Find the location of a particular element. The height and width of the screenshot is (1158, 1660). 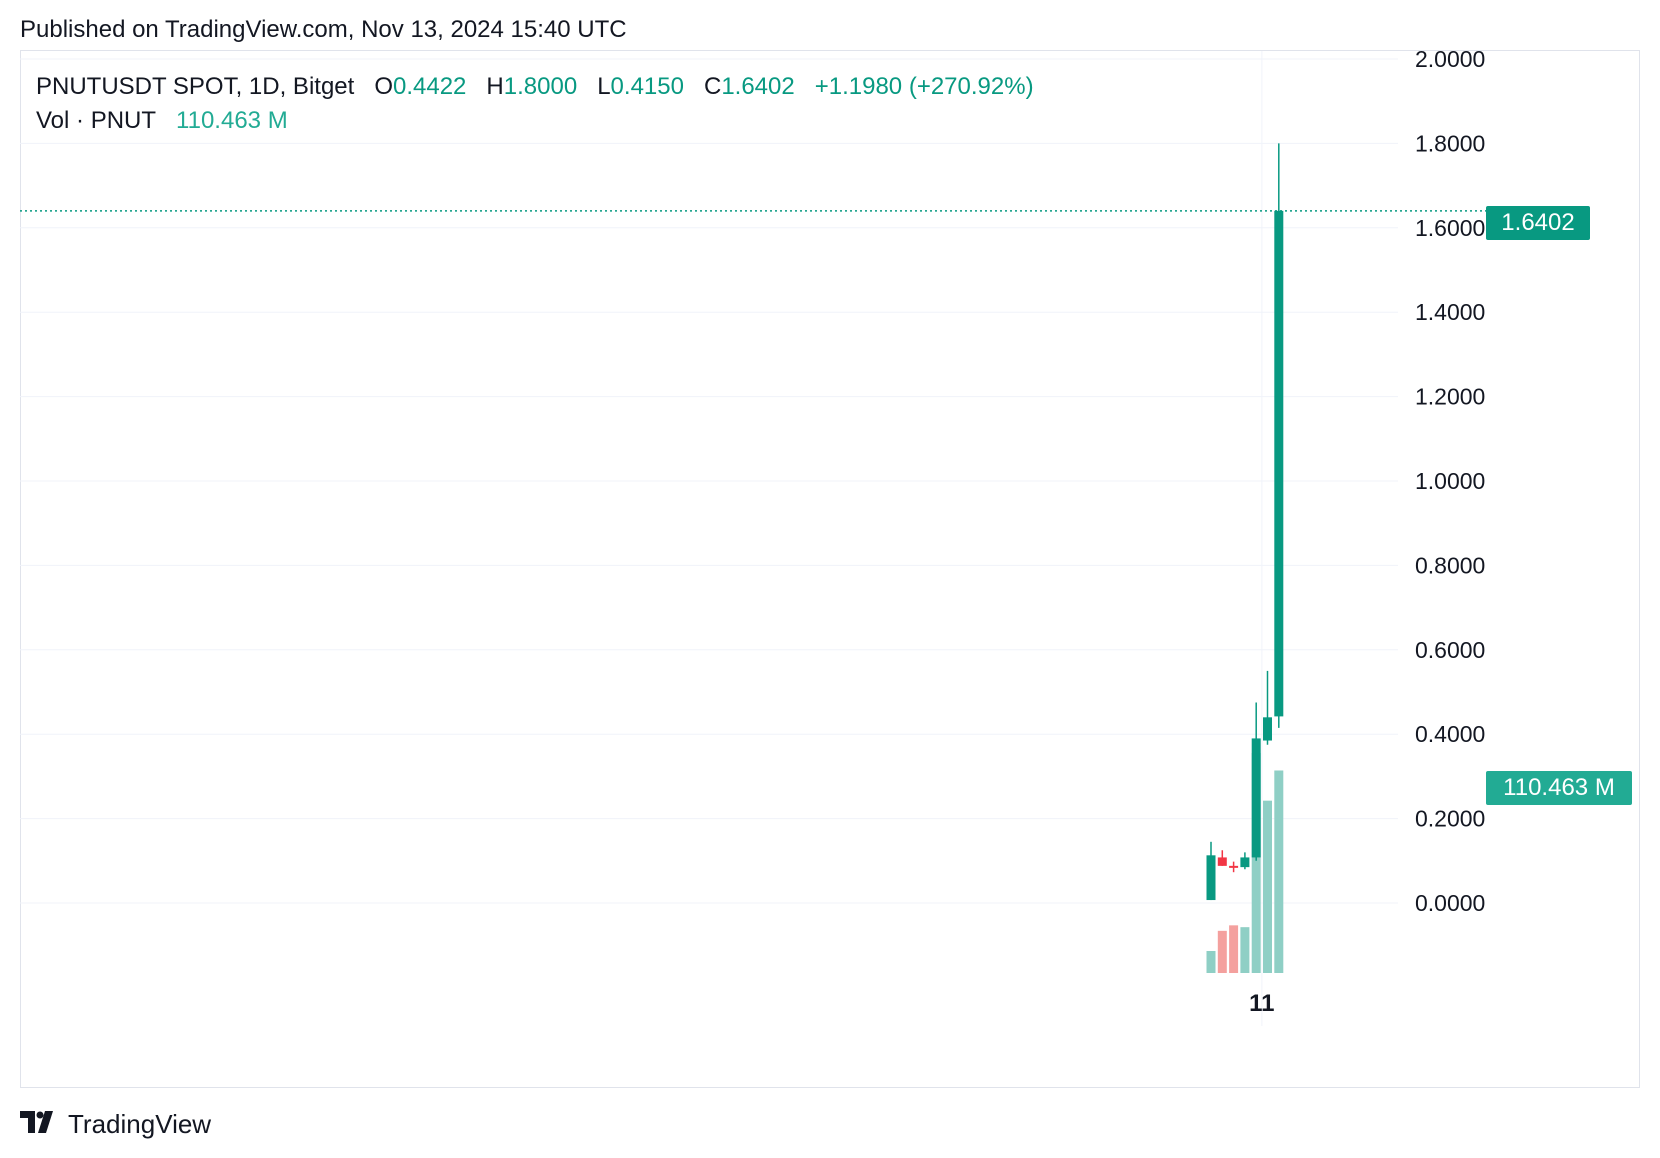

volume-row: Vol · PNUT 110.463 M is located at coordinates (535, 121).